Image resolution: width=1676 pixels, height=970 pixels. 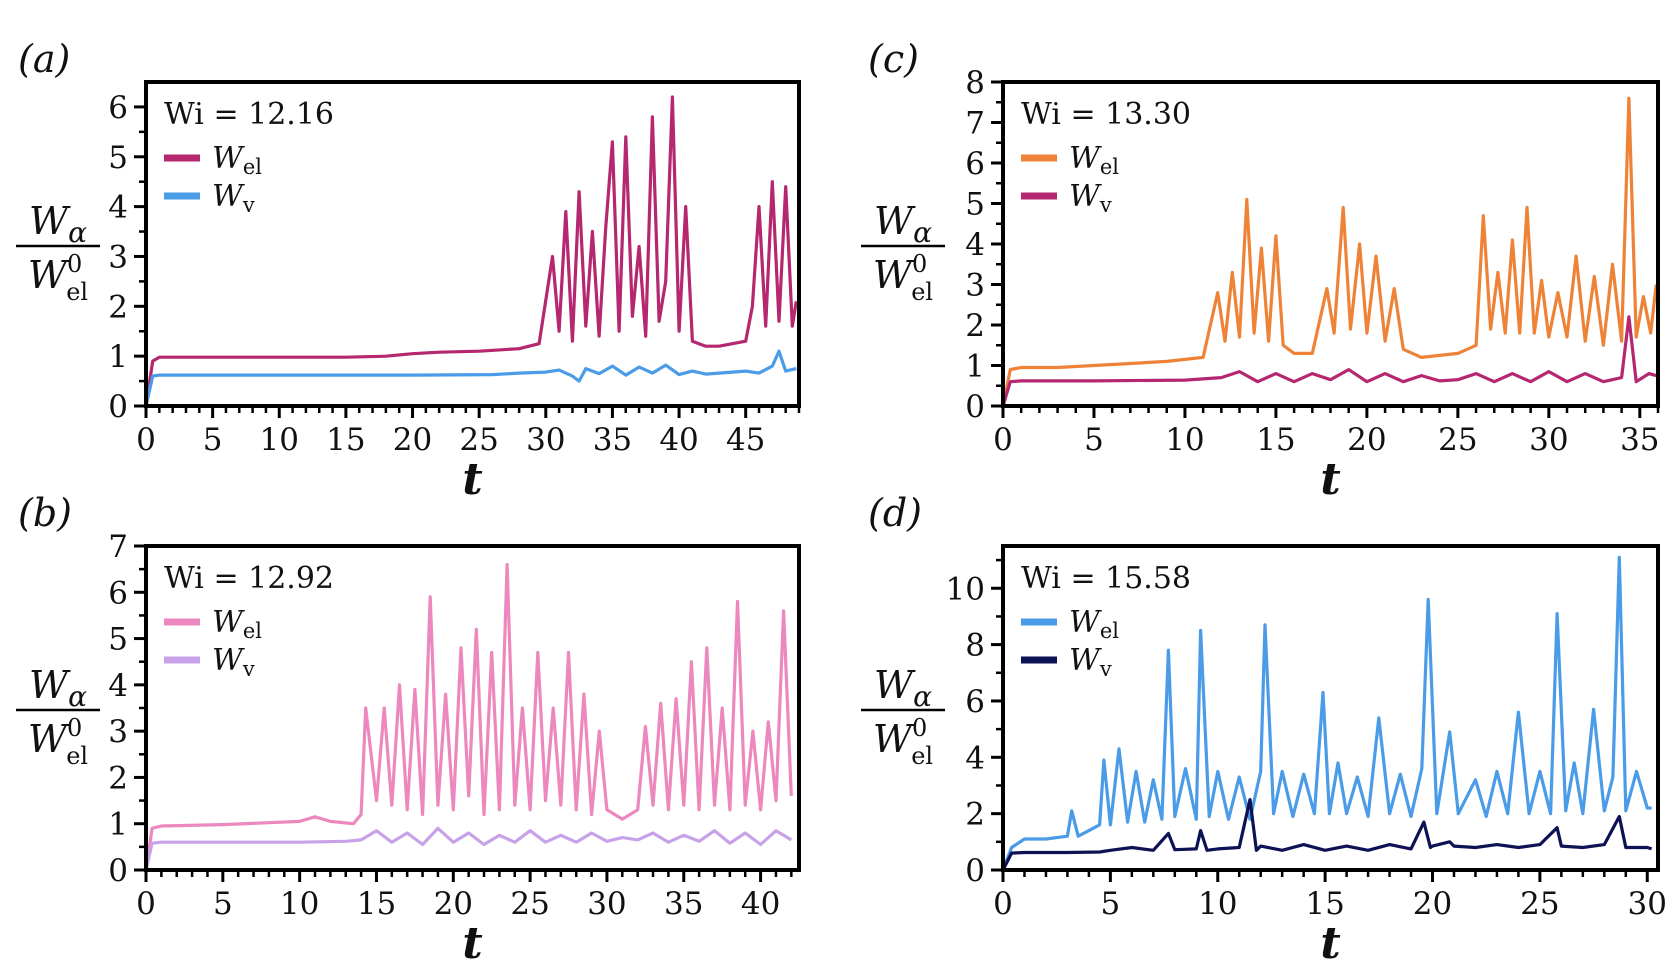 I want to click on panel-label: (d), so click(x=895, y=513).